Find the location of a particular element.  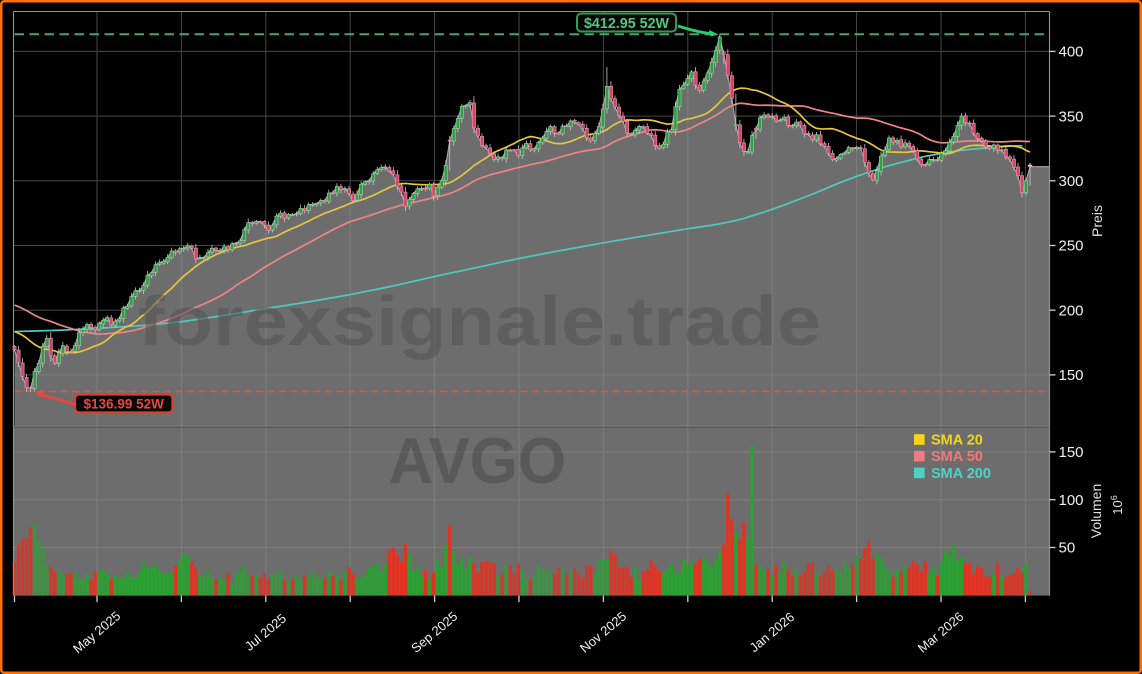

svg-text: AVGO is located at coordinates (478, 460).